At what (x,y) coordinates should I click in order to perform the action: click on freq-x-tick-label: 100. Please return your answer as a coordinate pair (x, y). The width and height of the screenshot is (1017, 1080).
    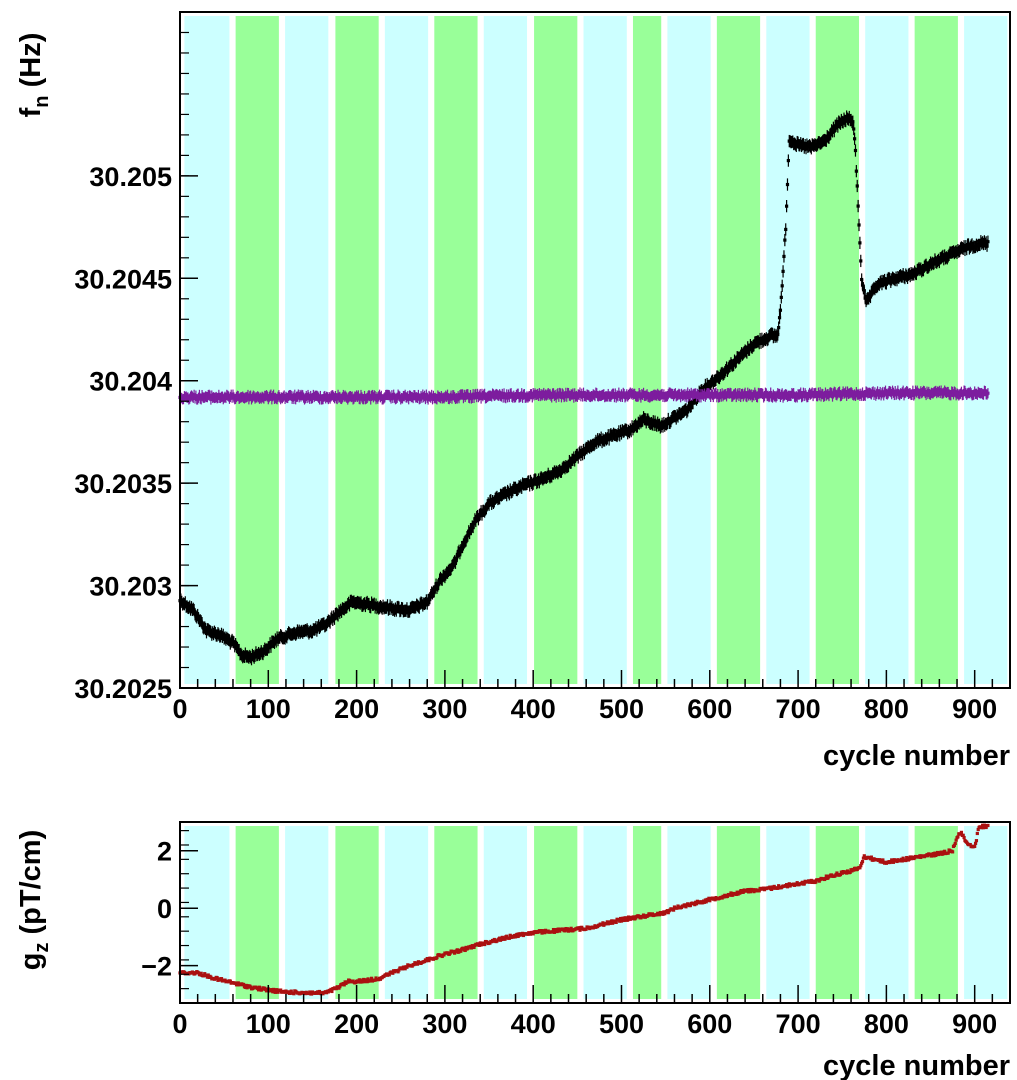
    Looking at the image, I should click on (268, 709).